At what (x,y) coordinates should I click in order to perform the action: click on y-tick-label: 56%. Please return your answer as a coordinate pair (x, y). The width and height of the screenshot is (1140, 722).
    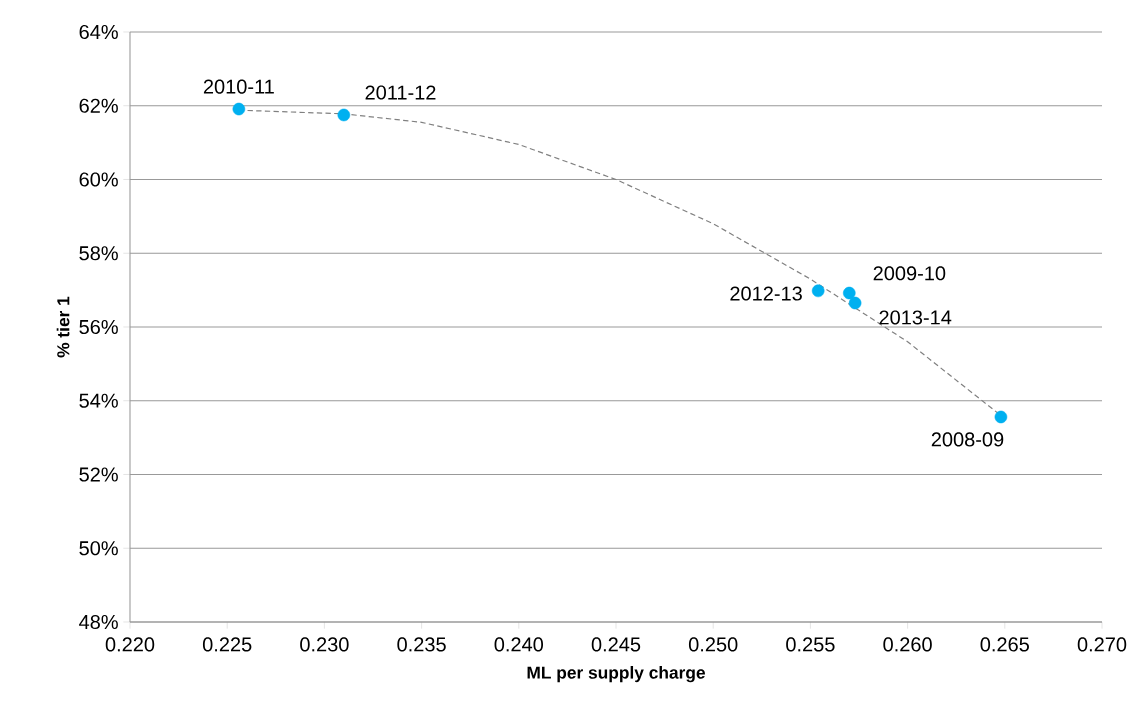
    Looking at the image, I should click on (98, 327).